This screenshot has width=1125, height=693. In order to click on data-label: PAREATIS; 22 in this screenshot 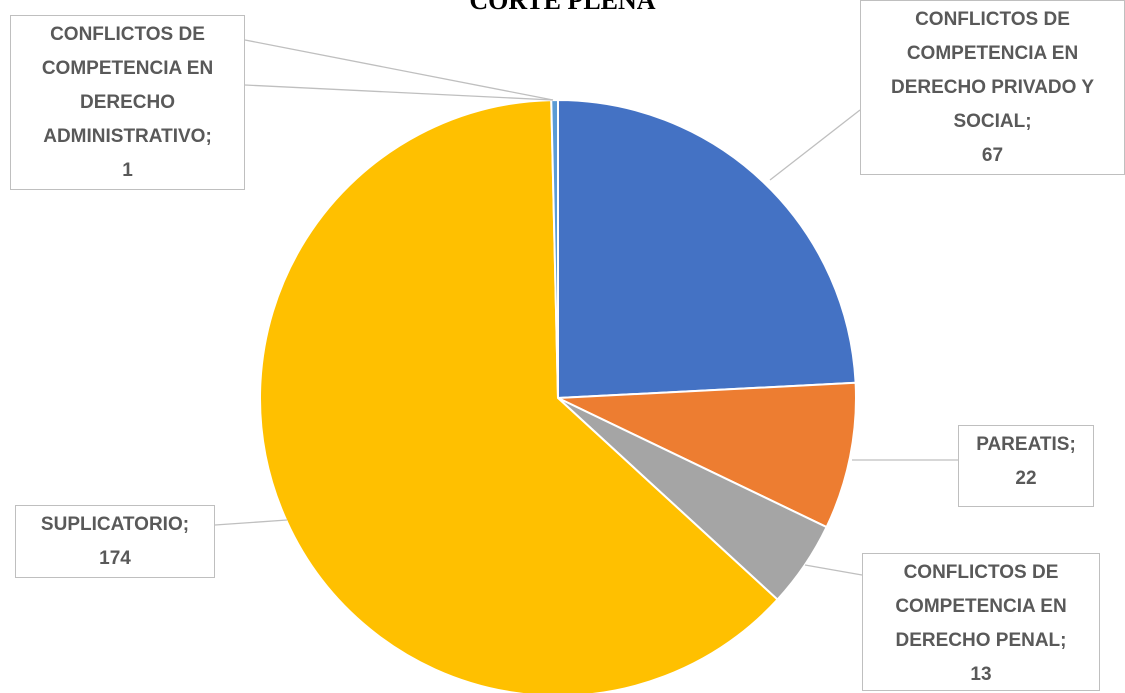, I will do `click(1026, 466)`.